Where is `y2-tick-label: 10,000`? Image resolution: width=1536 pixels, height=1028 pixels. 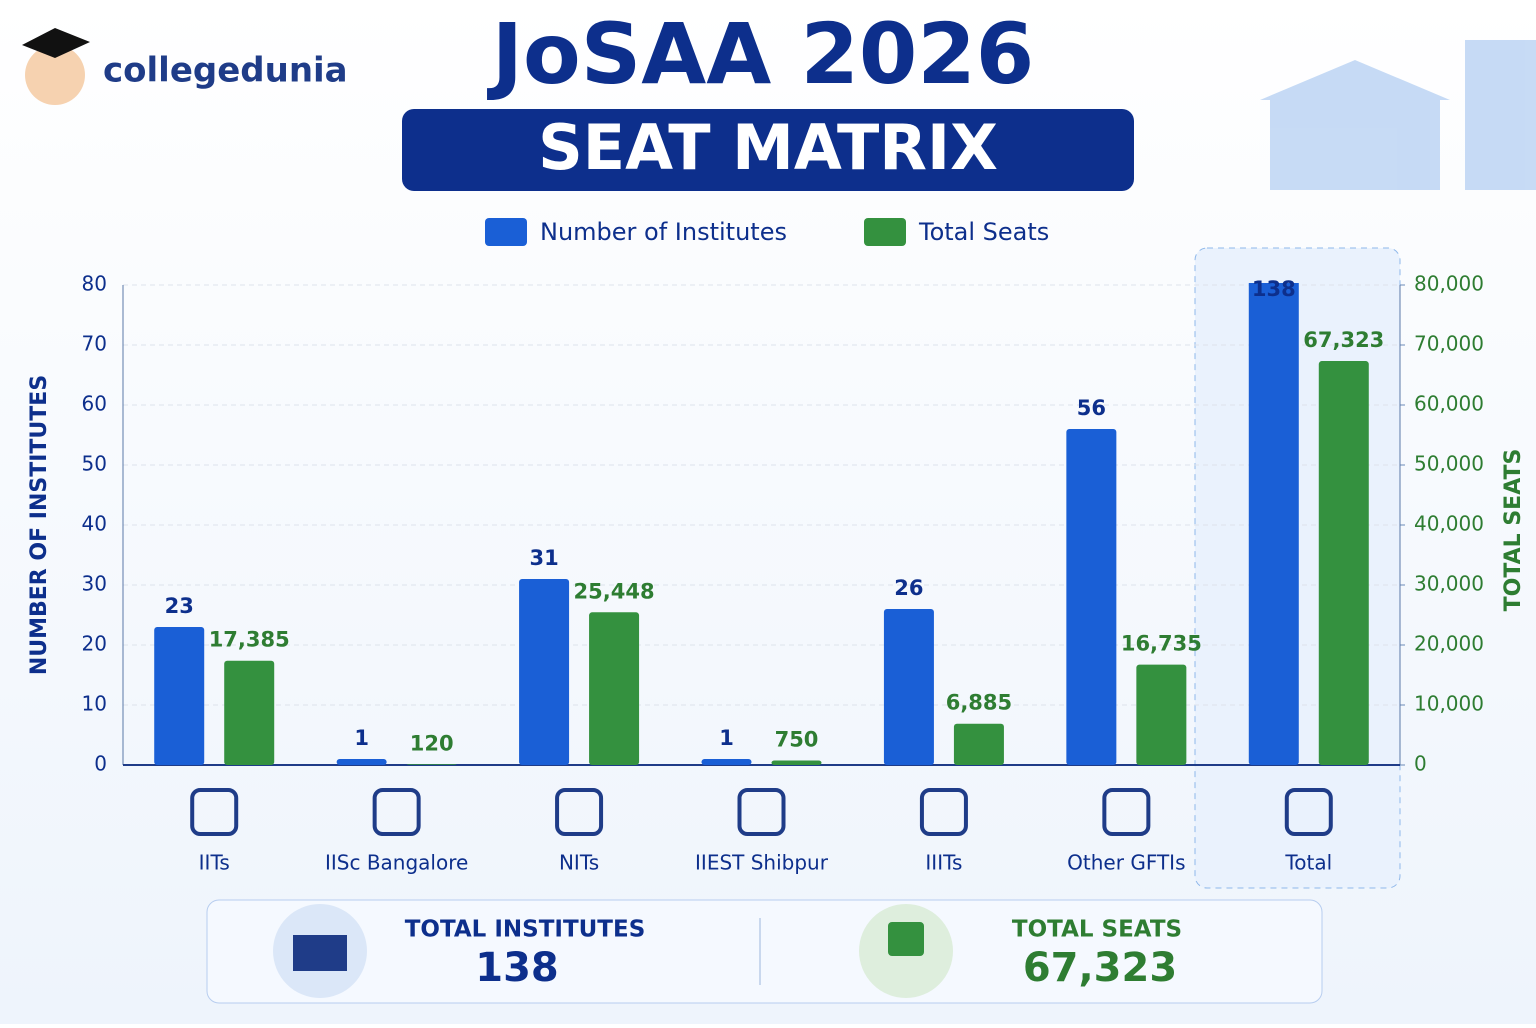 y2-tick-label: 10,000 is located at coordinates (1449, 704).